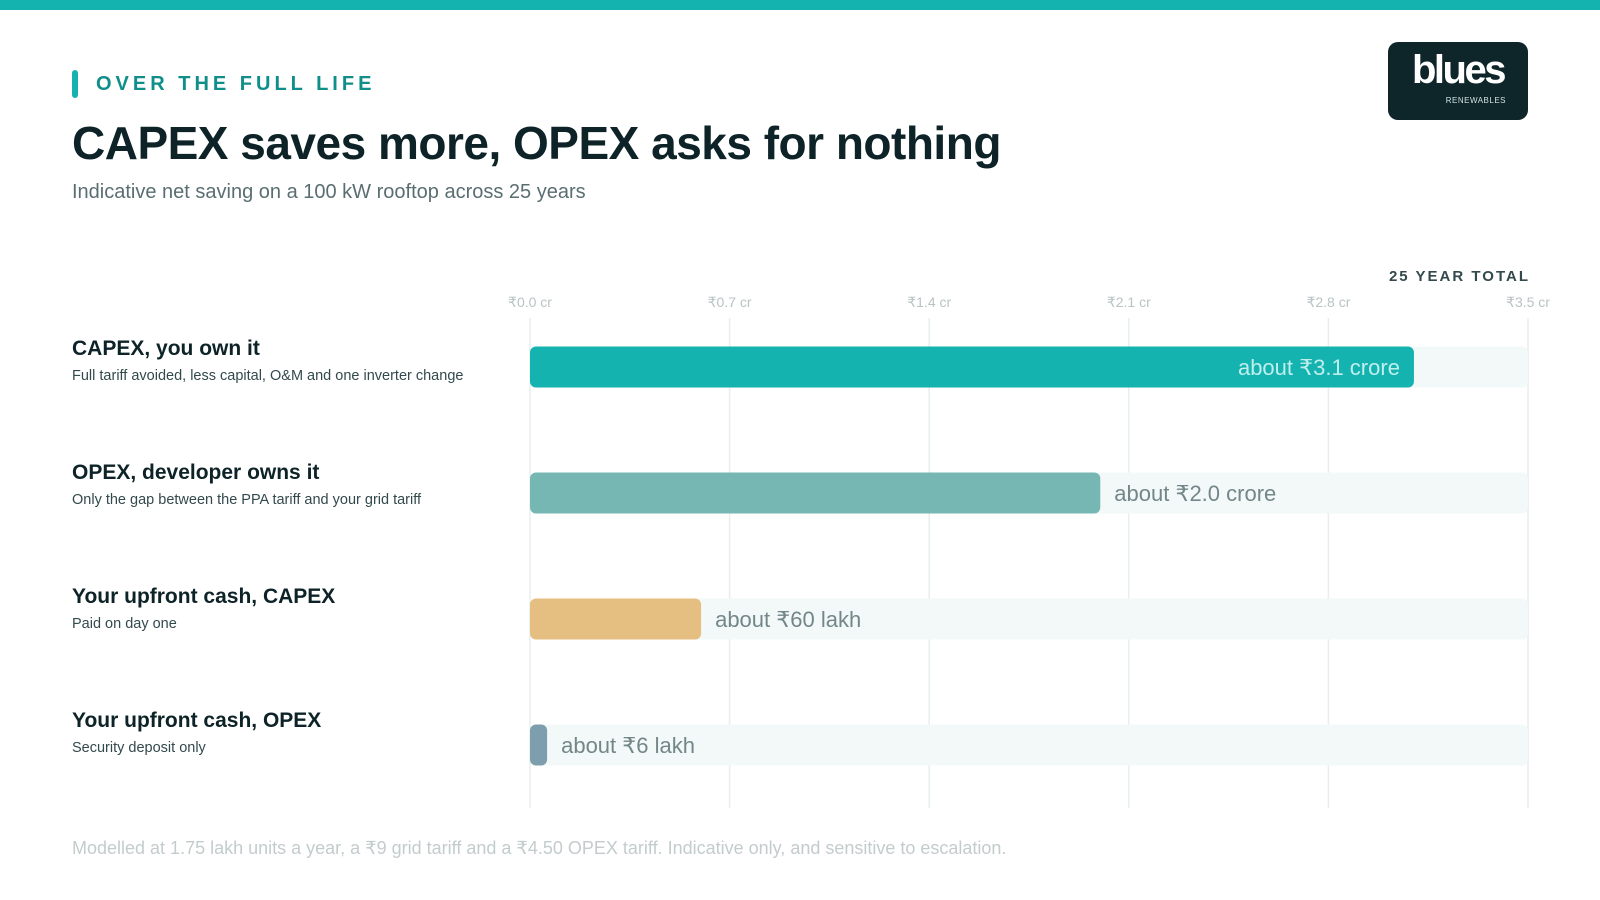  I want to click on x-tick-label: ₹3.5 cr, so click(1528, 302).